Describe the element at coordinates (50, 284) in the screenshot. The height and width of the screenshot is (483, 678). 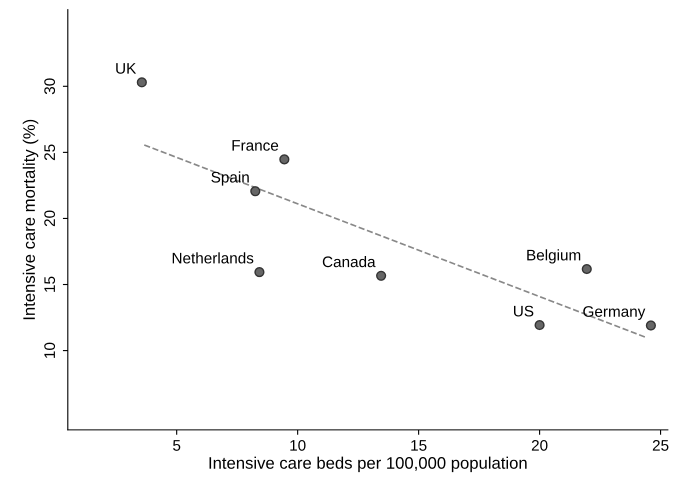
I see `y-tick-label: 15` at that location.